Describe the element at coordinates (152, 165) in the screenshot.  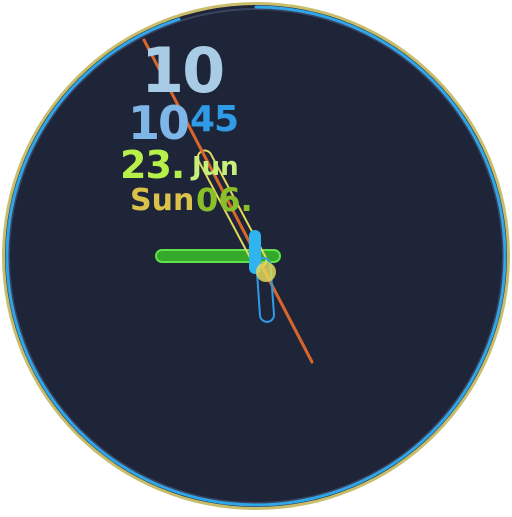
I see `date-day: 23.` at that location.